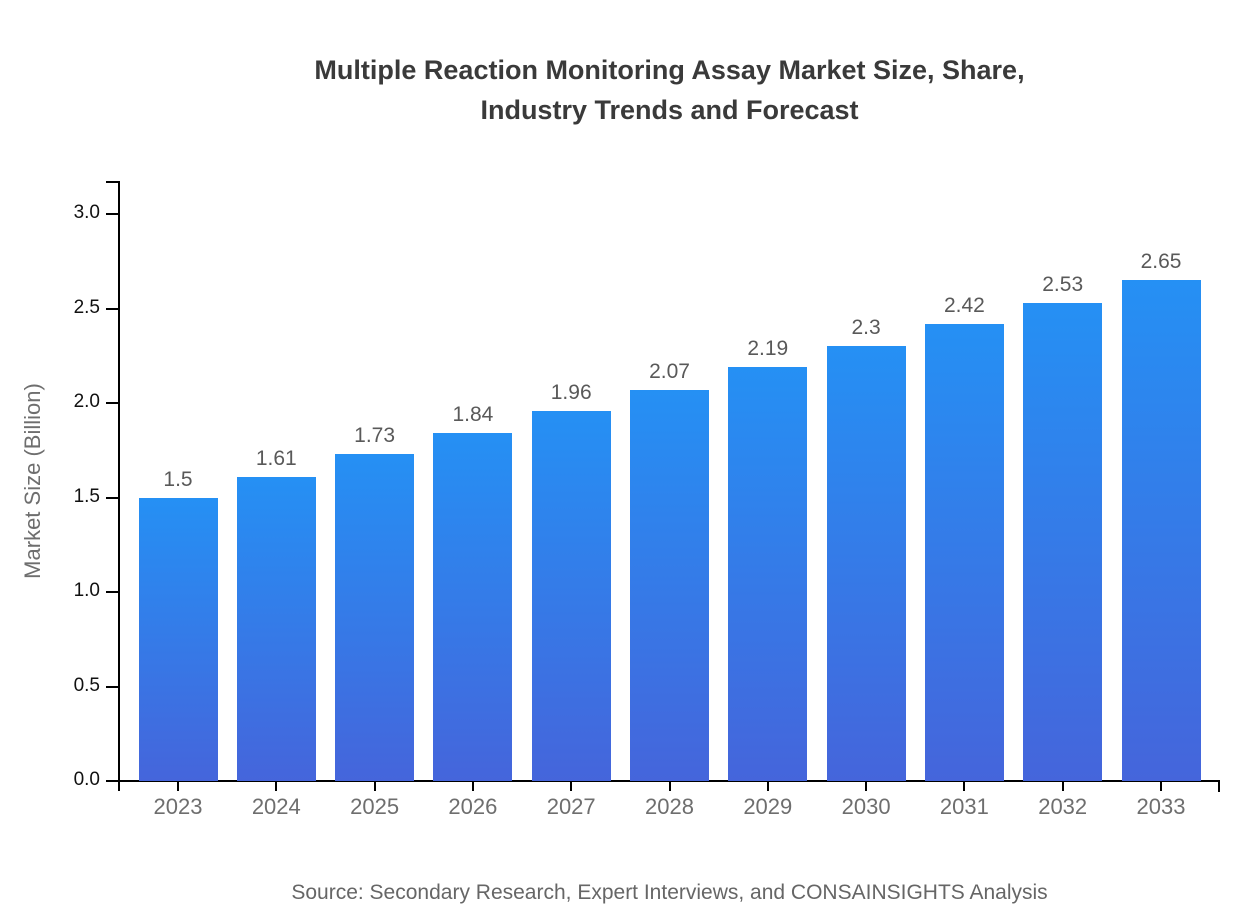 The width and height of the screenshot is (1260, 920). What do you see at coordinates (571, 806) in the screenshot?
I see `x-axis-tick-label: 2027` at bounding box center [571, 806].